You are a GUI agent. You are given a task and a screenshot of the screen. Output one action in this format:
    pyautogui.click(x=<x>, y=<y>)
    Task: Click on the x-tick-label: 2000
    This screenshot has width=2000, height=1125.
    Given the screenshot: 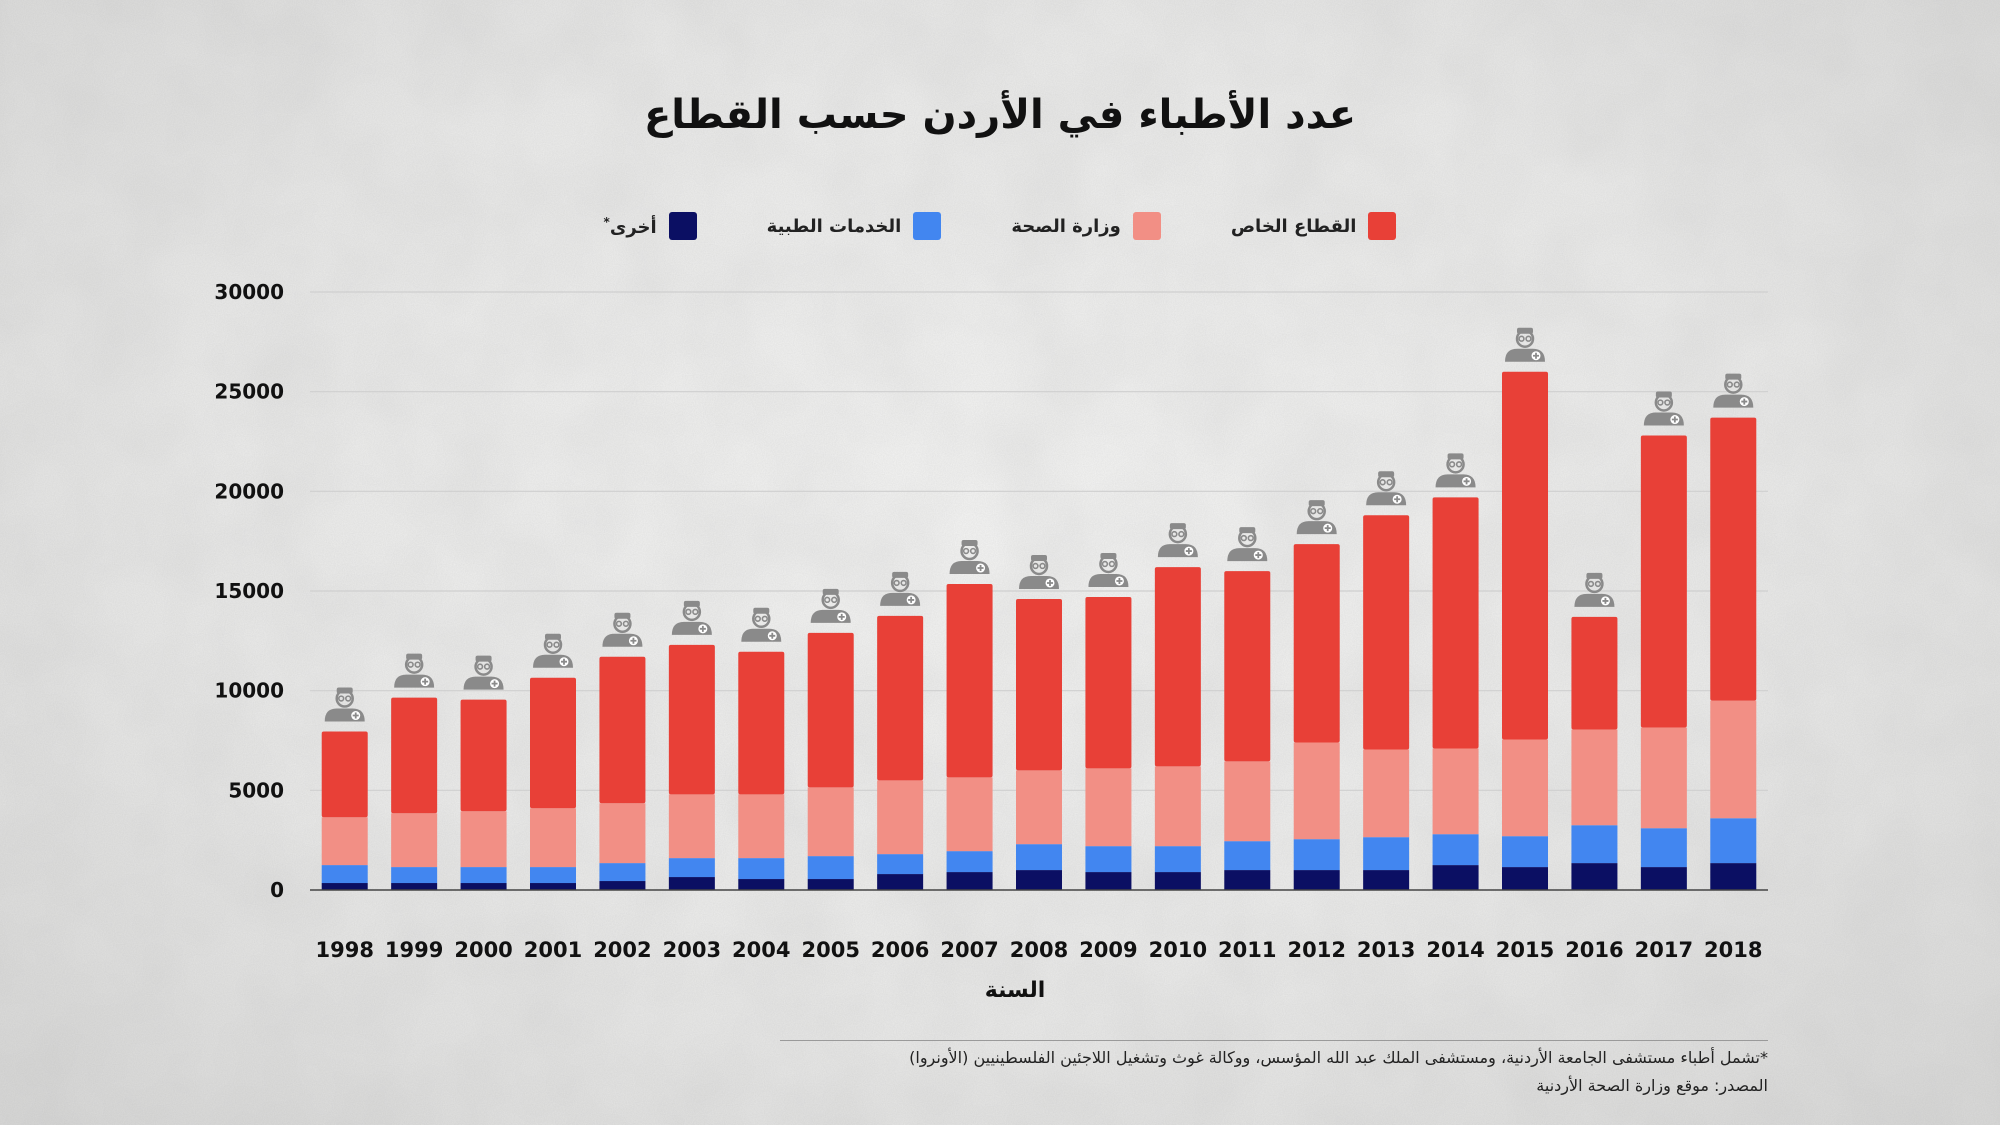 What is the action you would take?
    pyautogui.click(x=483, y=950)
    